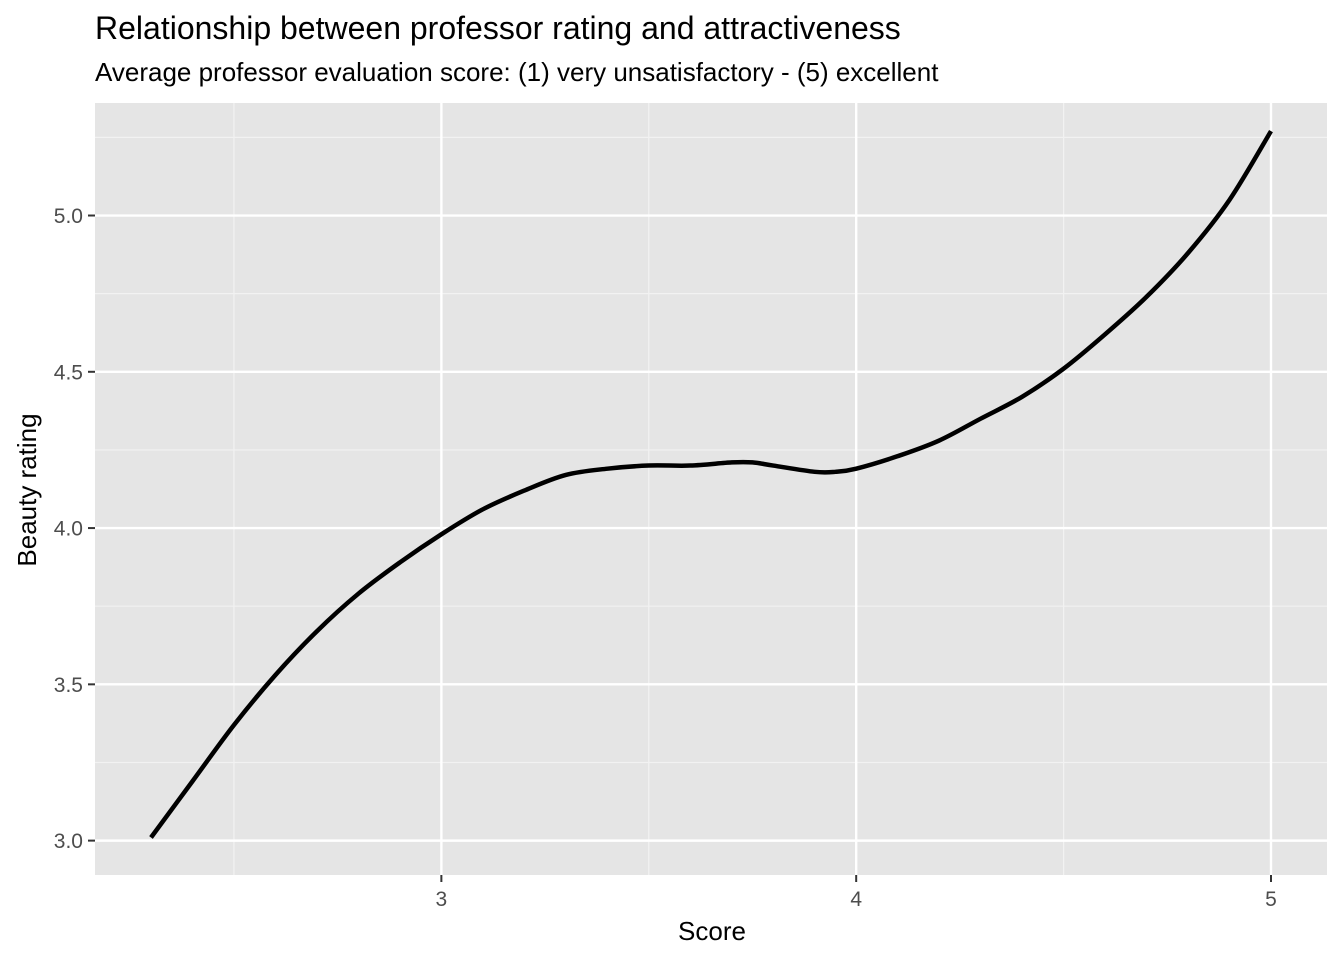 The image size is (1344, 960). What do you see at coordinates (856, 899) in the screenshot?
I see `x-tick-label: 4` at bounding box center [856, 899].